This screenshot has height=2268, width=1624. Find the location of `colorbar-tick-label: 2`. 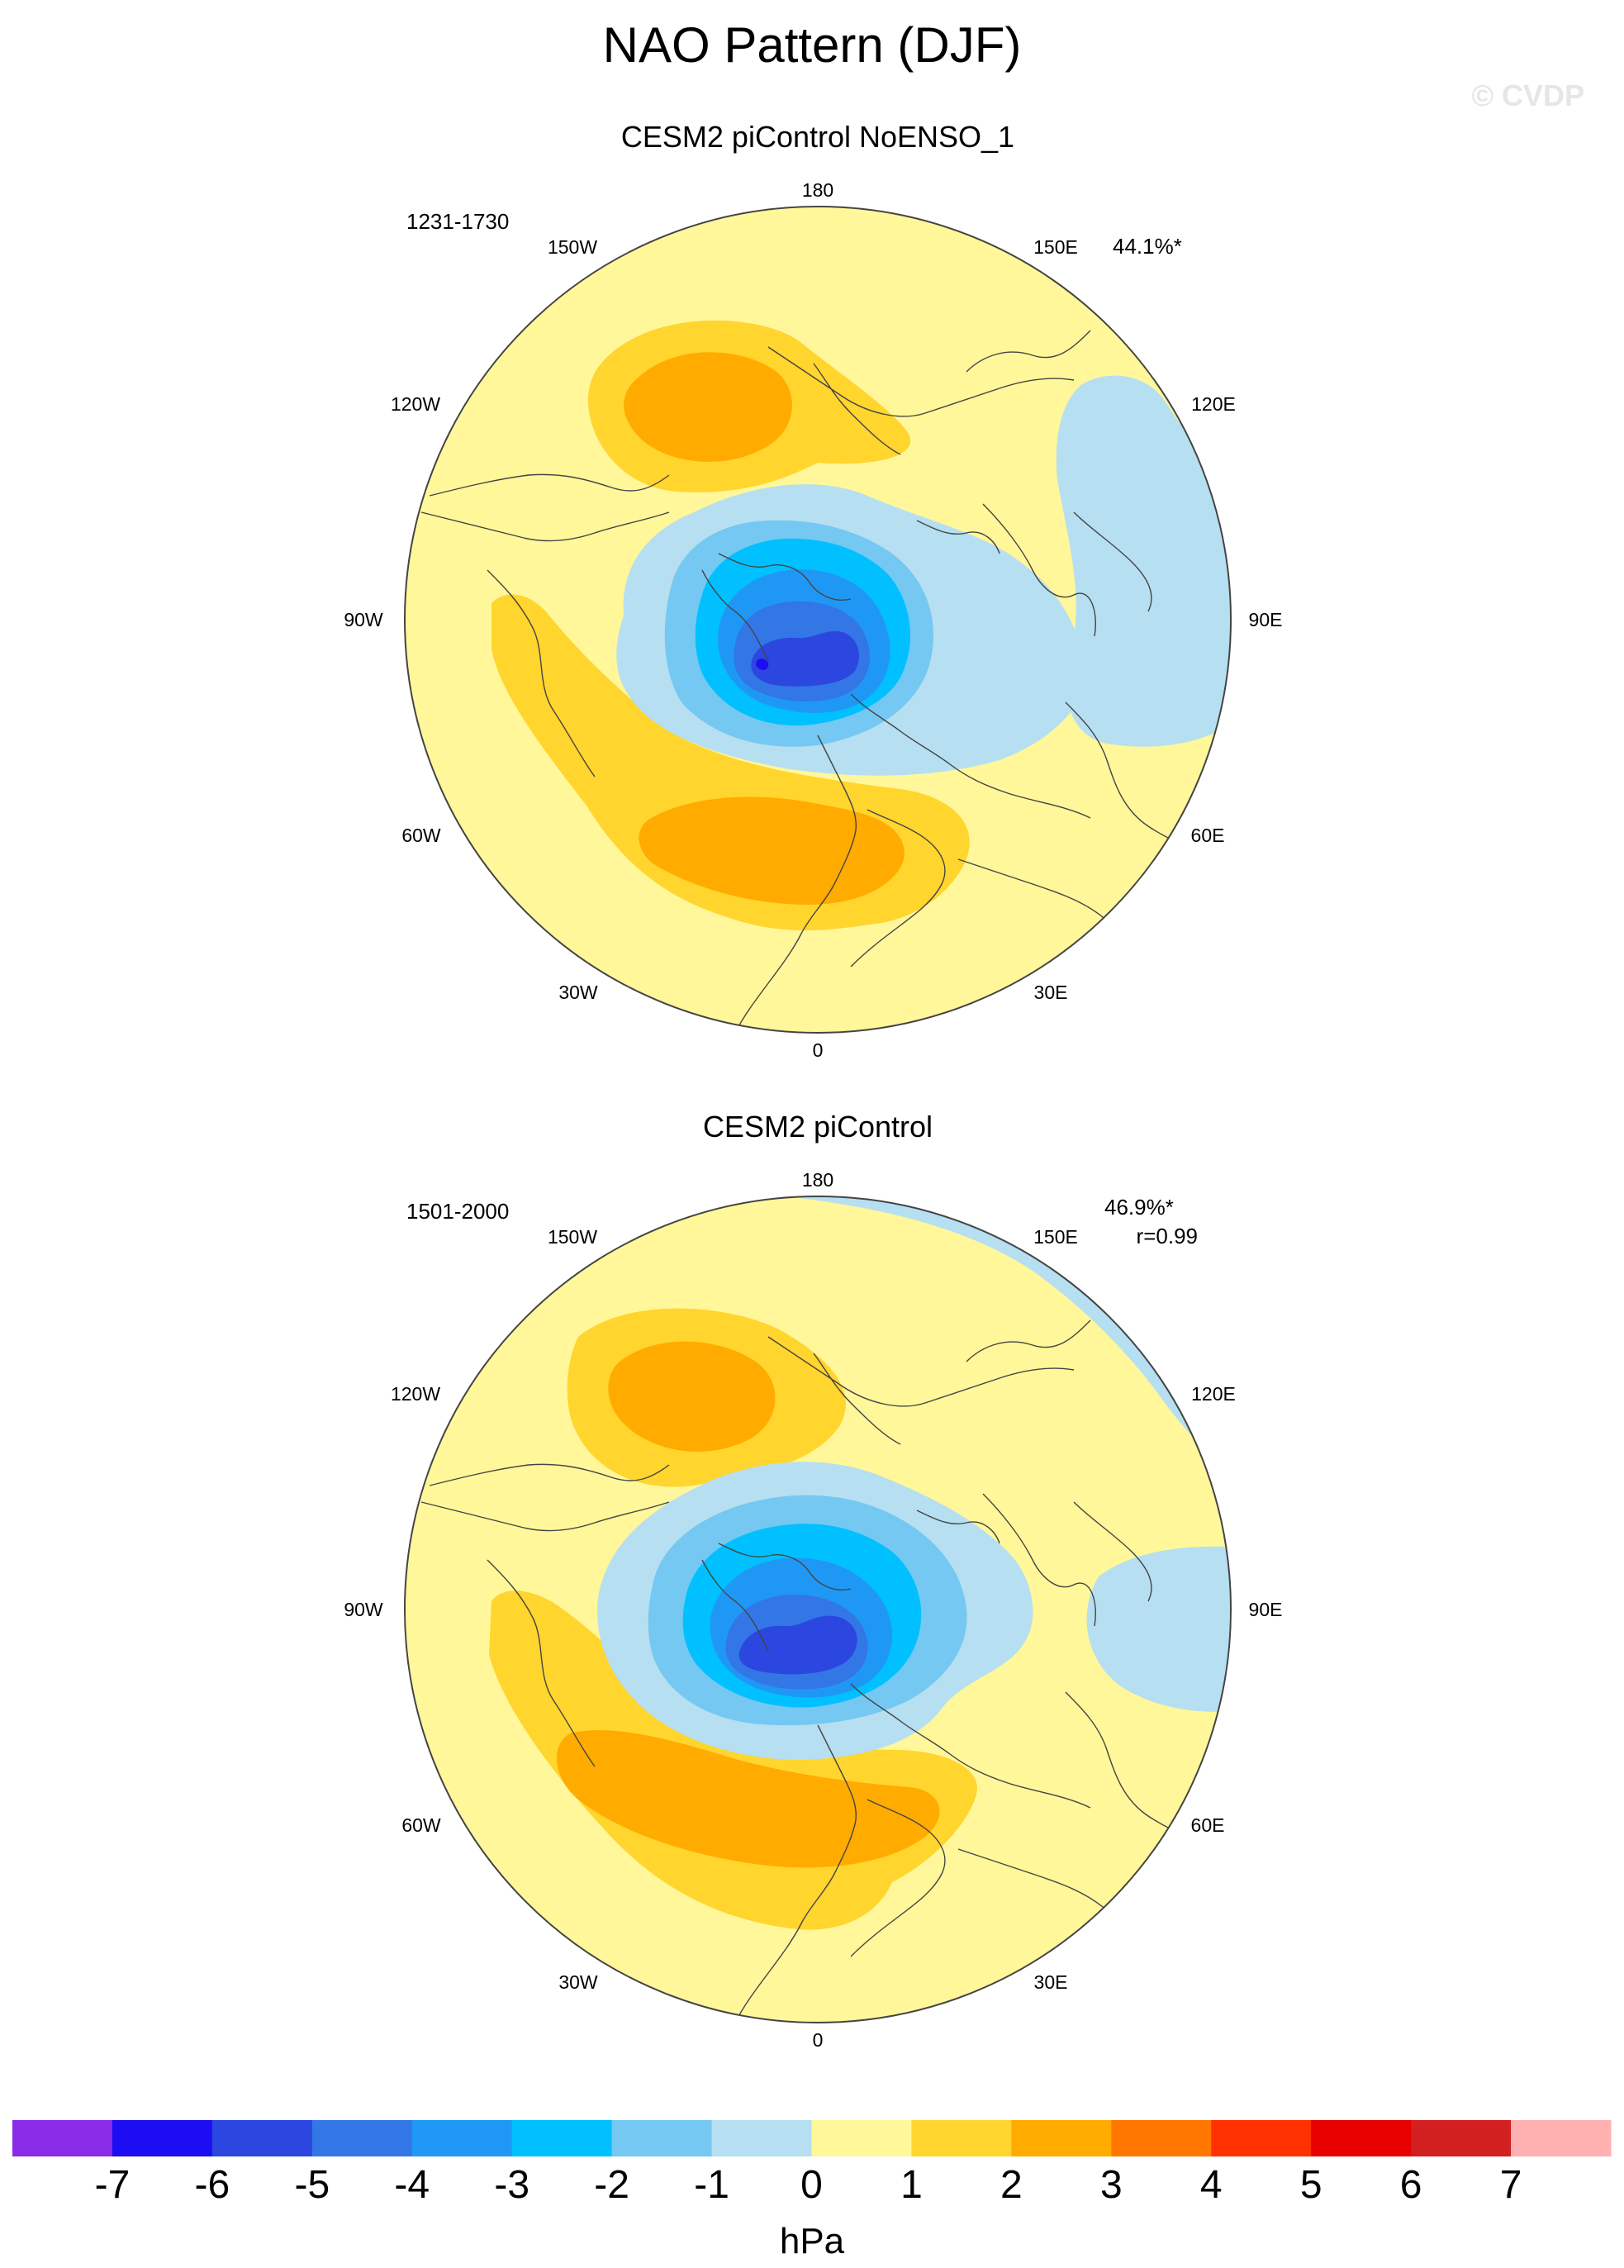

colorbar-tick-label: 2 is located at coordinates (1011, 2185).